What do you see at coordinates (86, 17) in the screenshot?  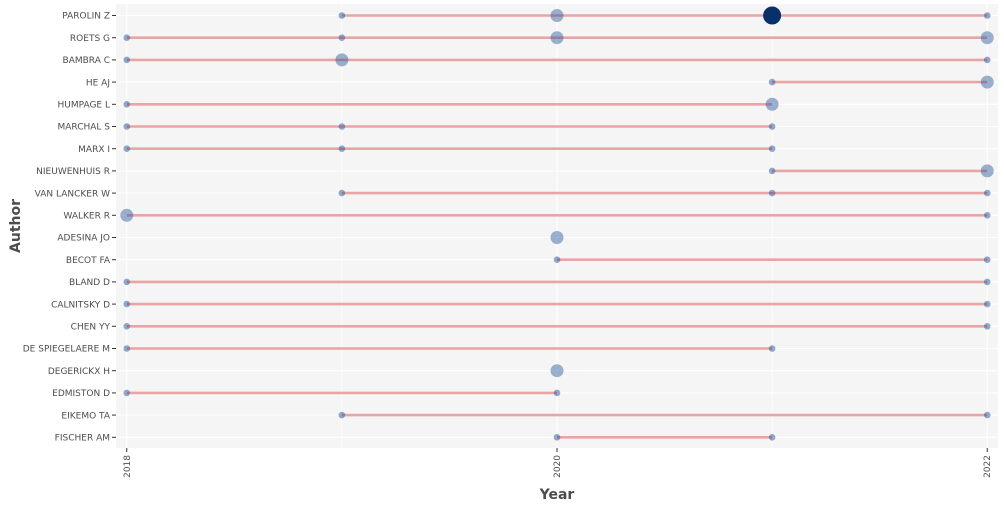 I see `y-tick-label: PAROLIN Z` at bounding box center [86, 17].